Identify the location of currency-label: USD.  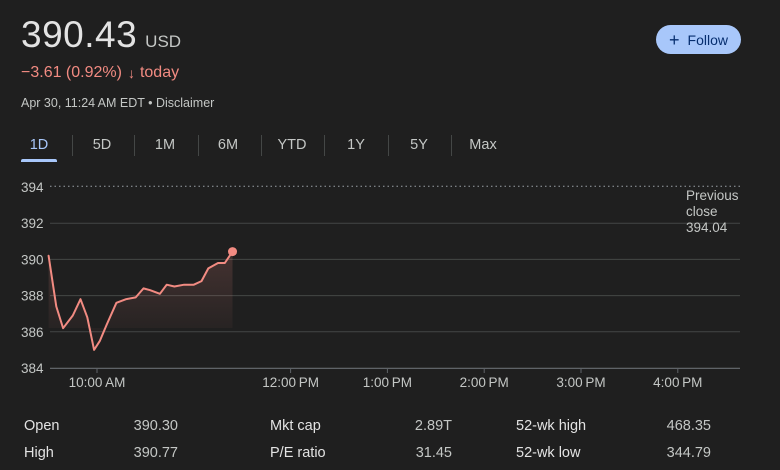
(163, 41).